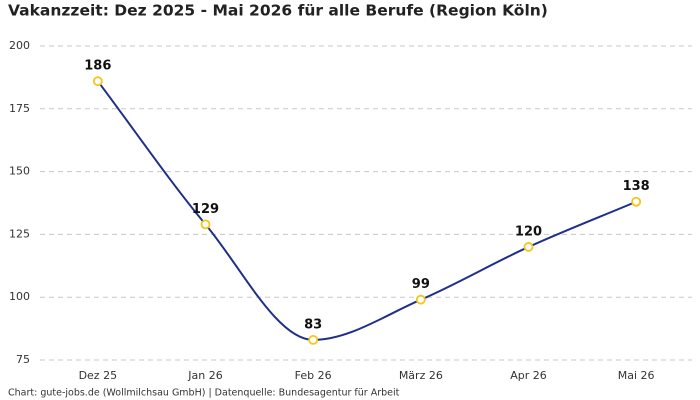 The height and width of the screenshot is (400, 700). Describe the element at coordinates (636, 186) in the screenshot. I see `data-label: 138` at that location.